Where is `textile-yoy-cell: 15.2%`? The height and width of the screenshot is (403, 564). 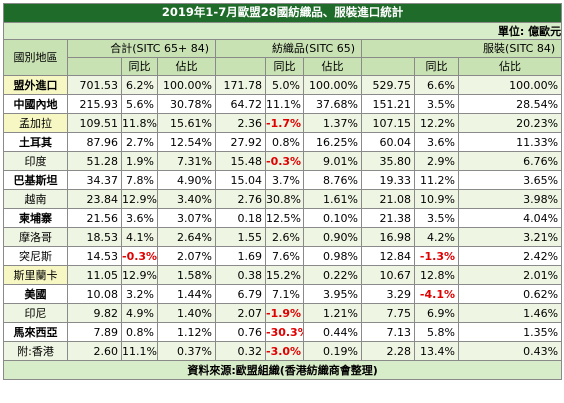 textile-yoy-cell: 15.2% is located at coordinates (284, 275).